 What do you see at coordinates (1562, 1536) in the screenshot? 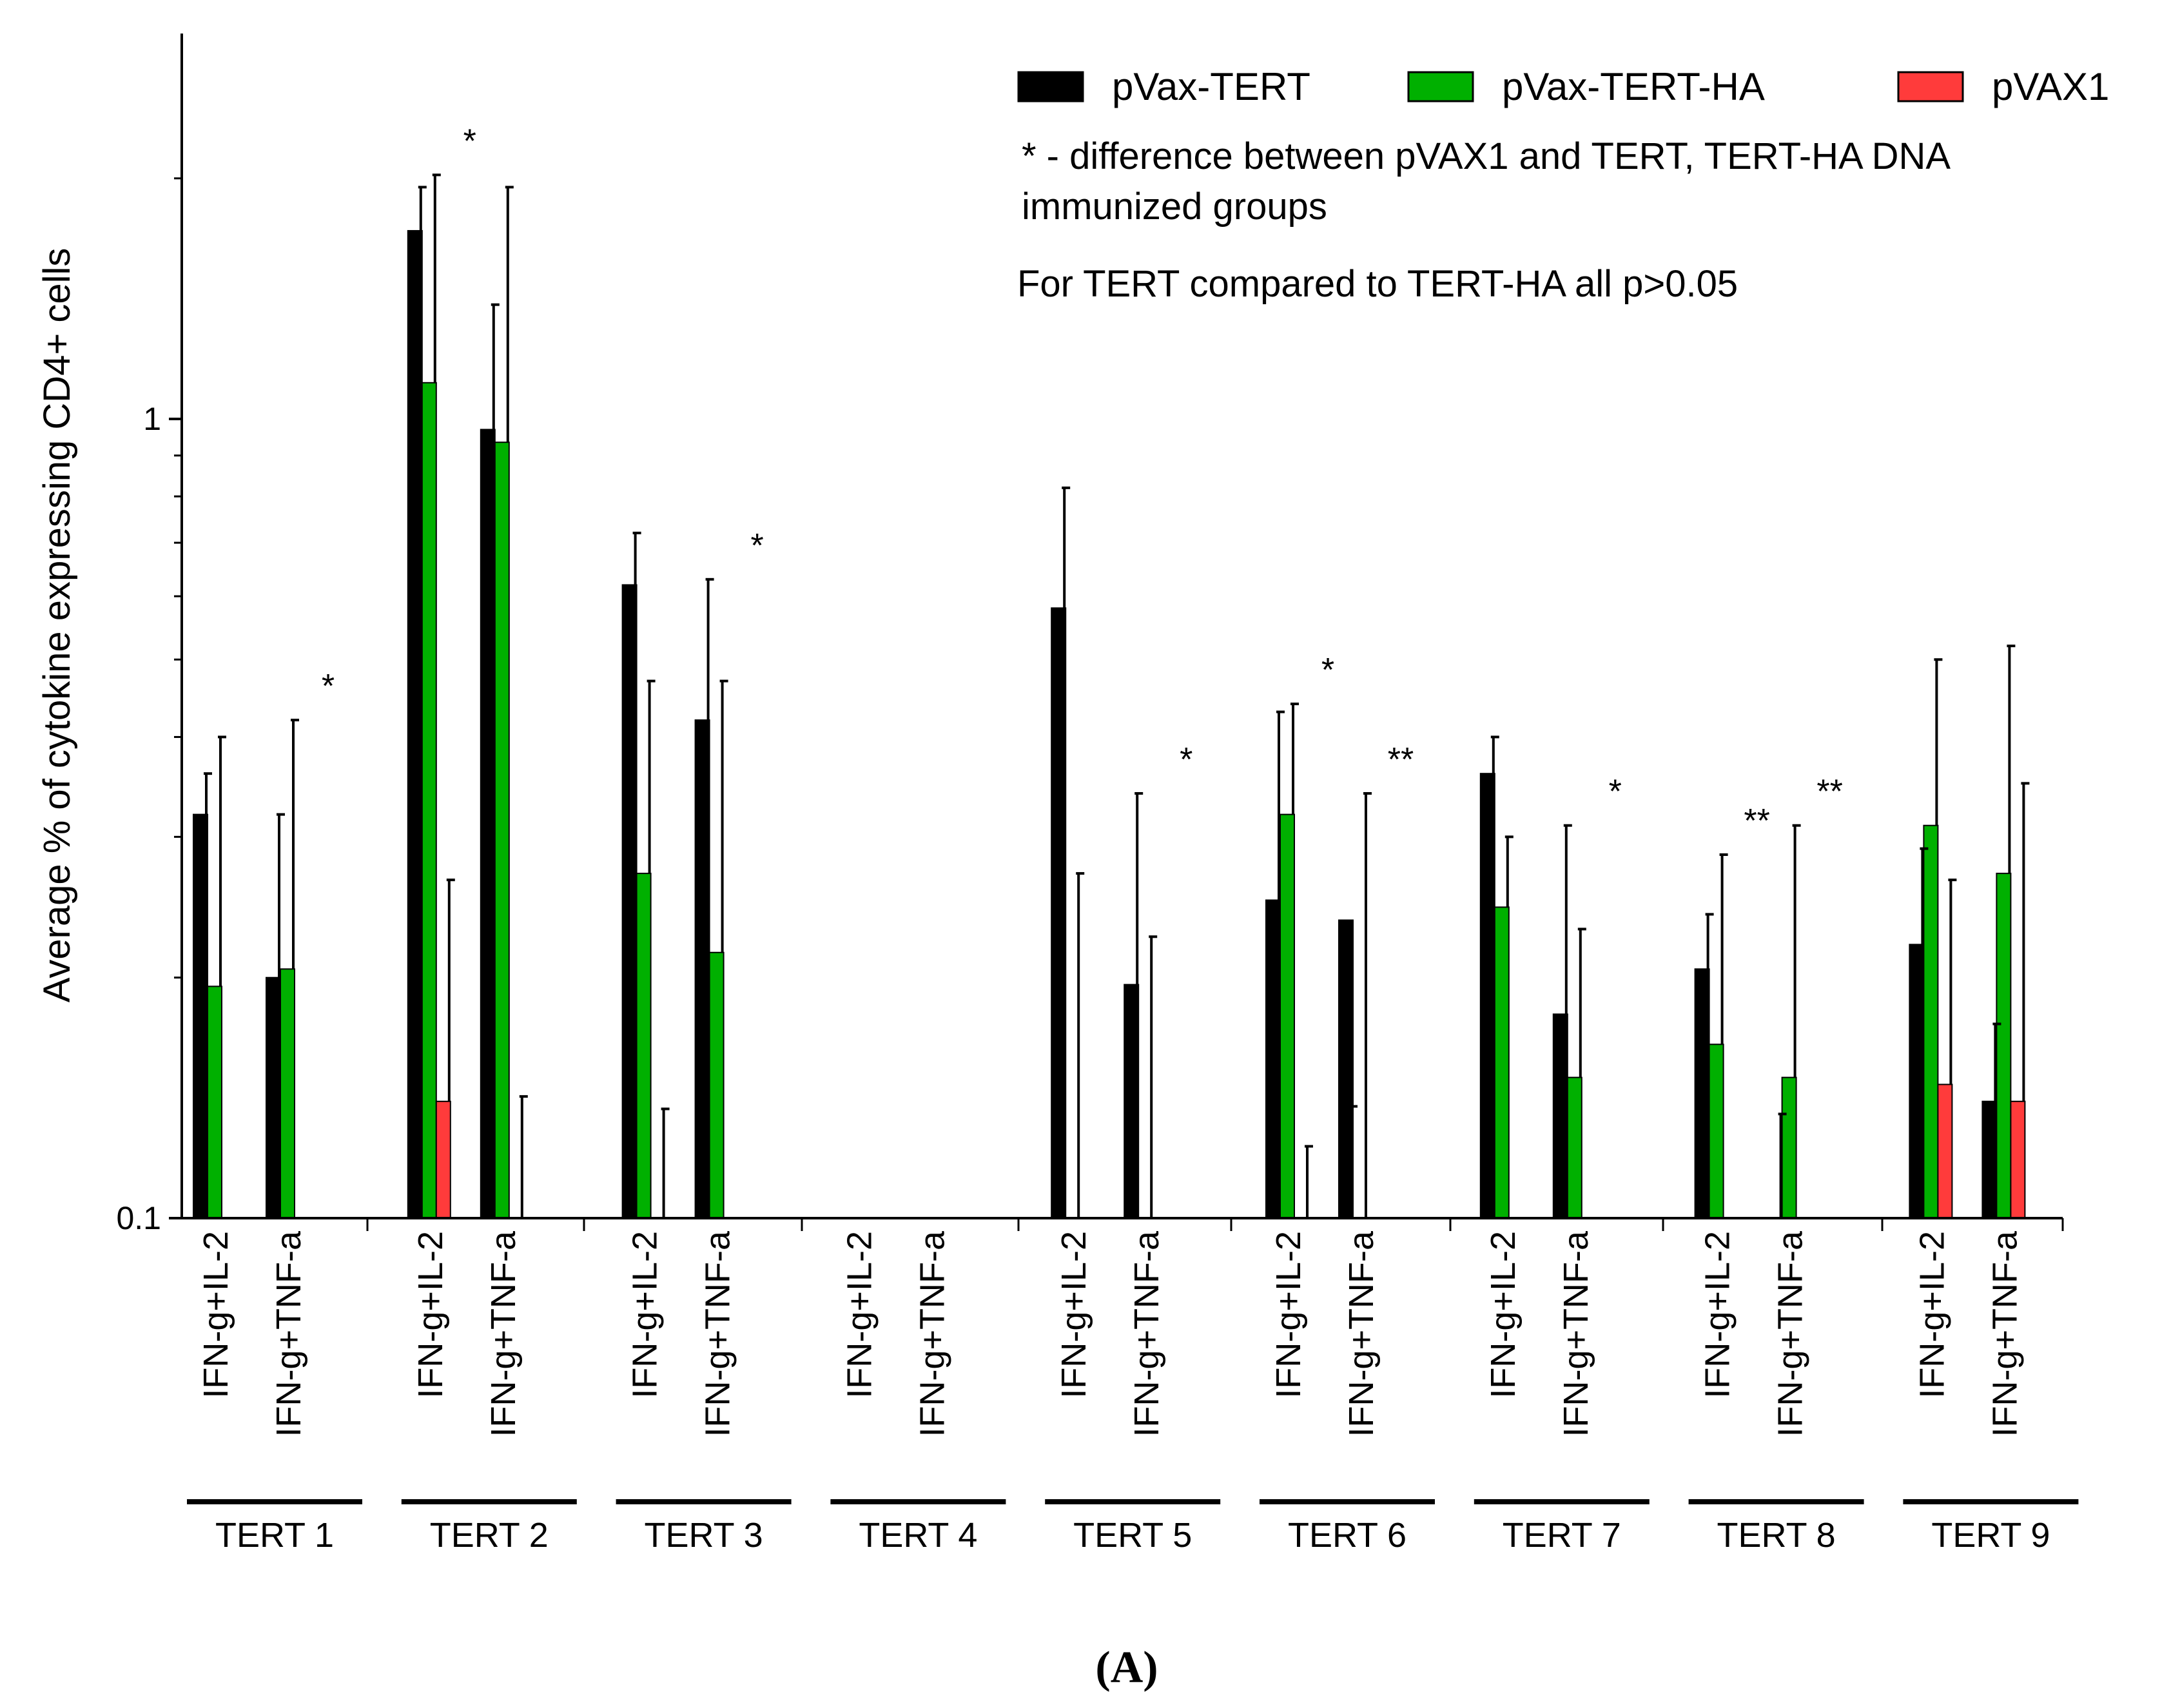
I see `group-label: TERT 7` at bounding box center [1562, 1536].